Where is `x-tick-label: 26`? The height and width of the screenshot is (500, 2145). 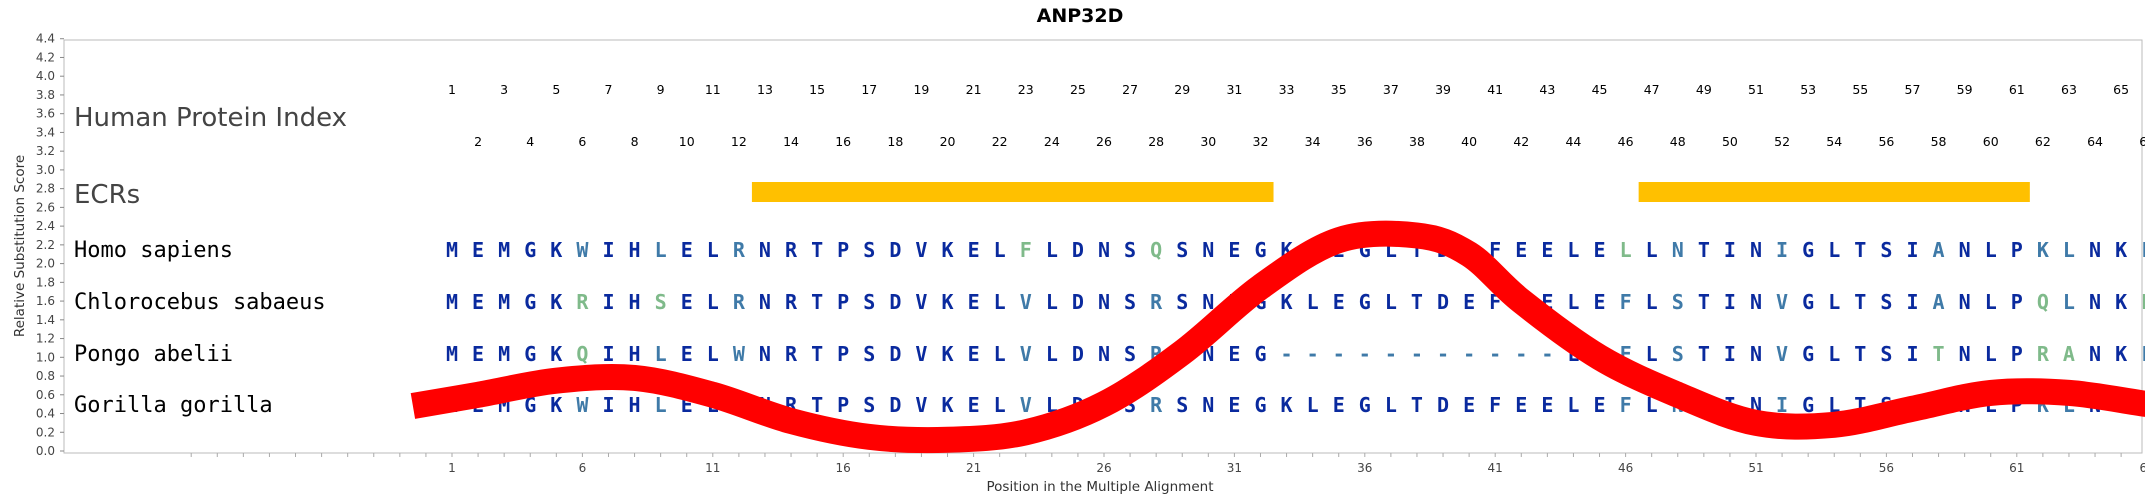 x-tick-label: 26 is located at coordinates (1103, 468).